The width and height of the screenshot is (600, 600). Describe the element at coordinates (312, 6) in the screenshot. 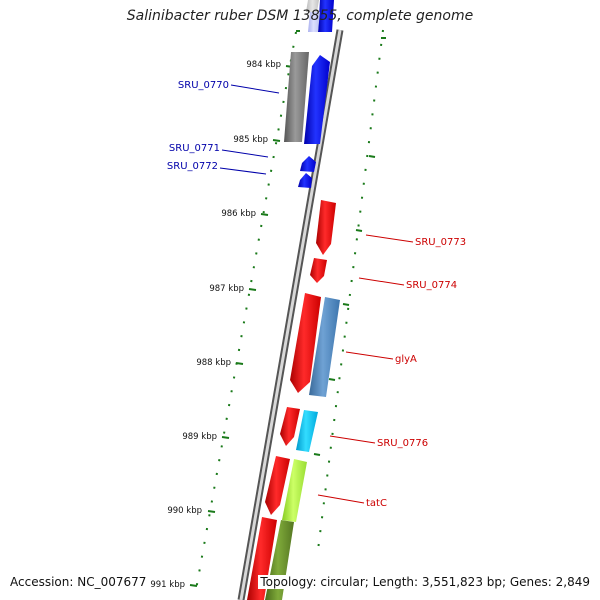

I see `gene-feature-top-gray` at that location.